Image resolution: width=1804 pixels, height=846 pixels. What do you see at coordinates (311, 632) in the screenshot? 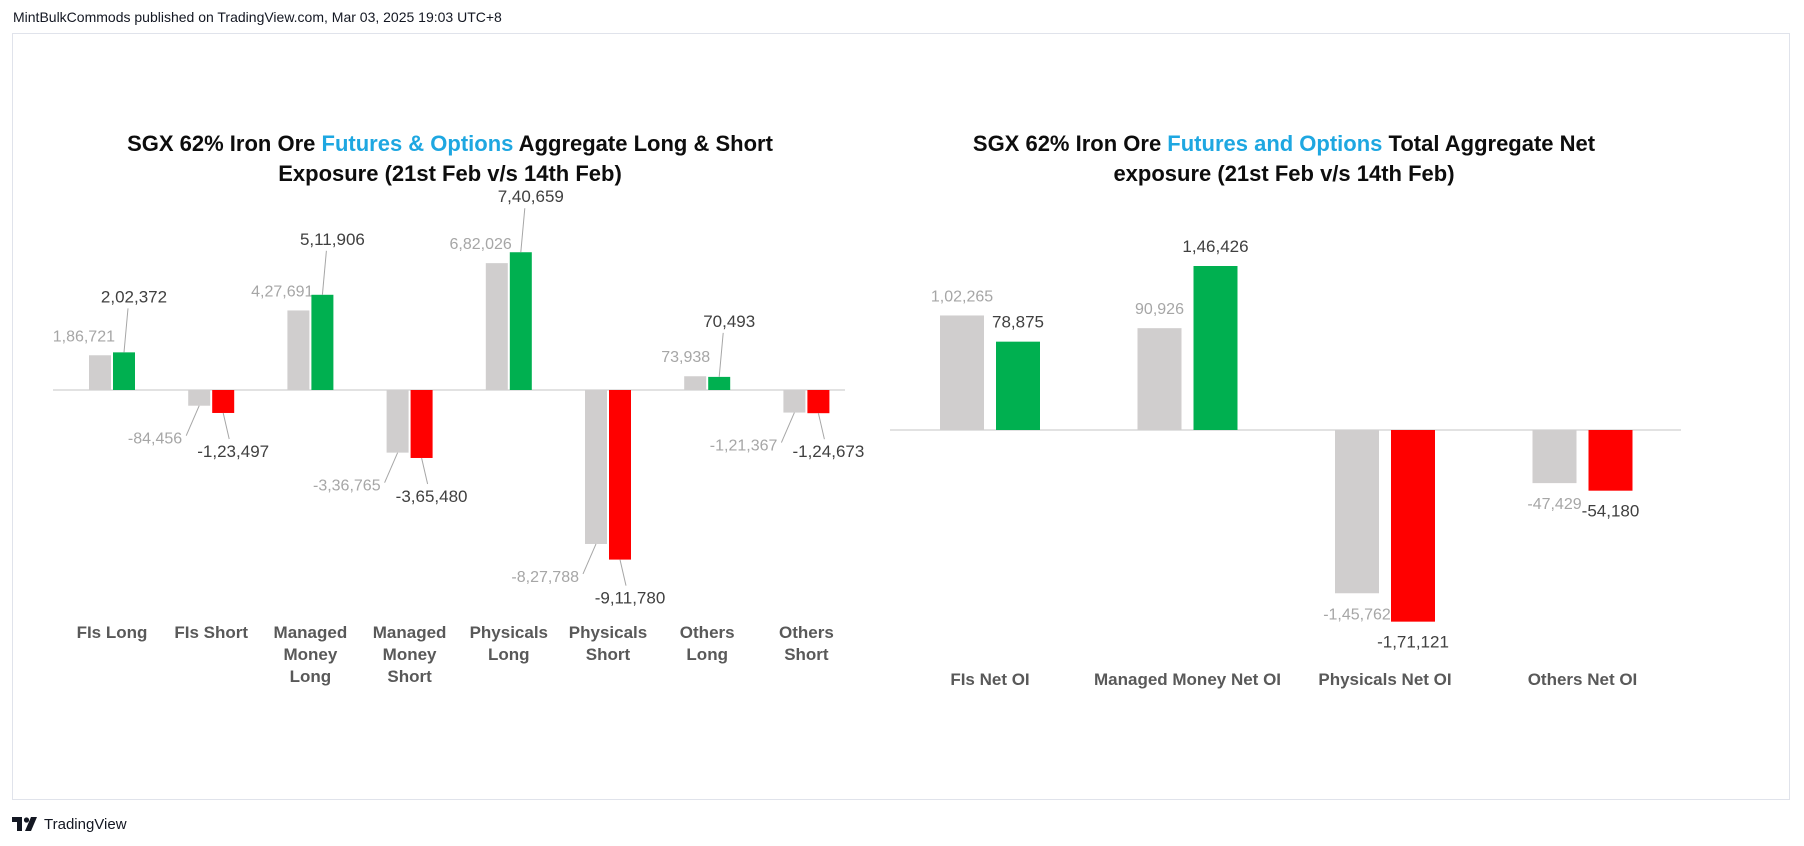
I see `c1-category-label-2-0: Managed` at bounding box center [311, 632].